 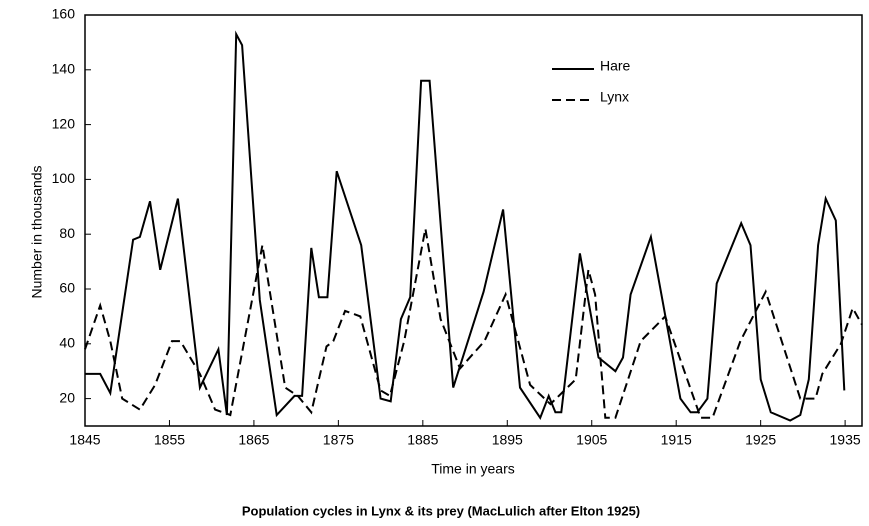 What do you see at coordinates (64, 14) in the screenshot?
I see `y-tick-label: 160` at bounding box center [64, 14].